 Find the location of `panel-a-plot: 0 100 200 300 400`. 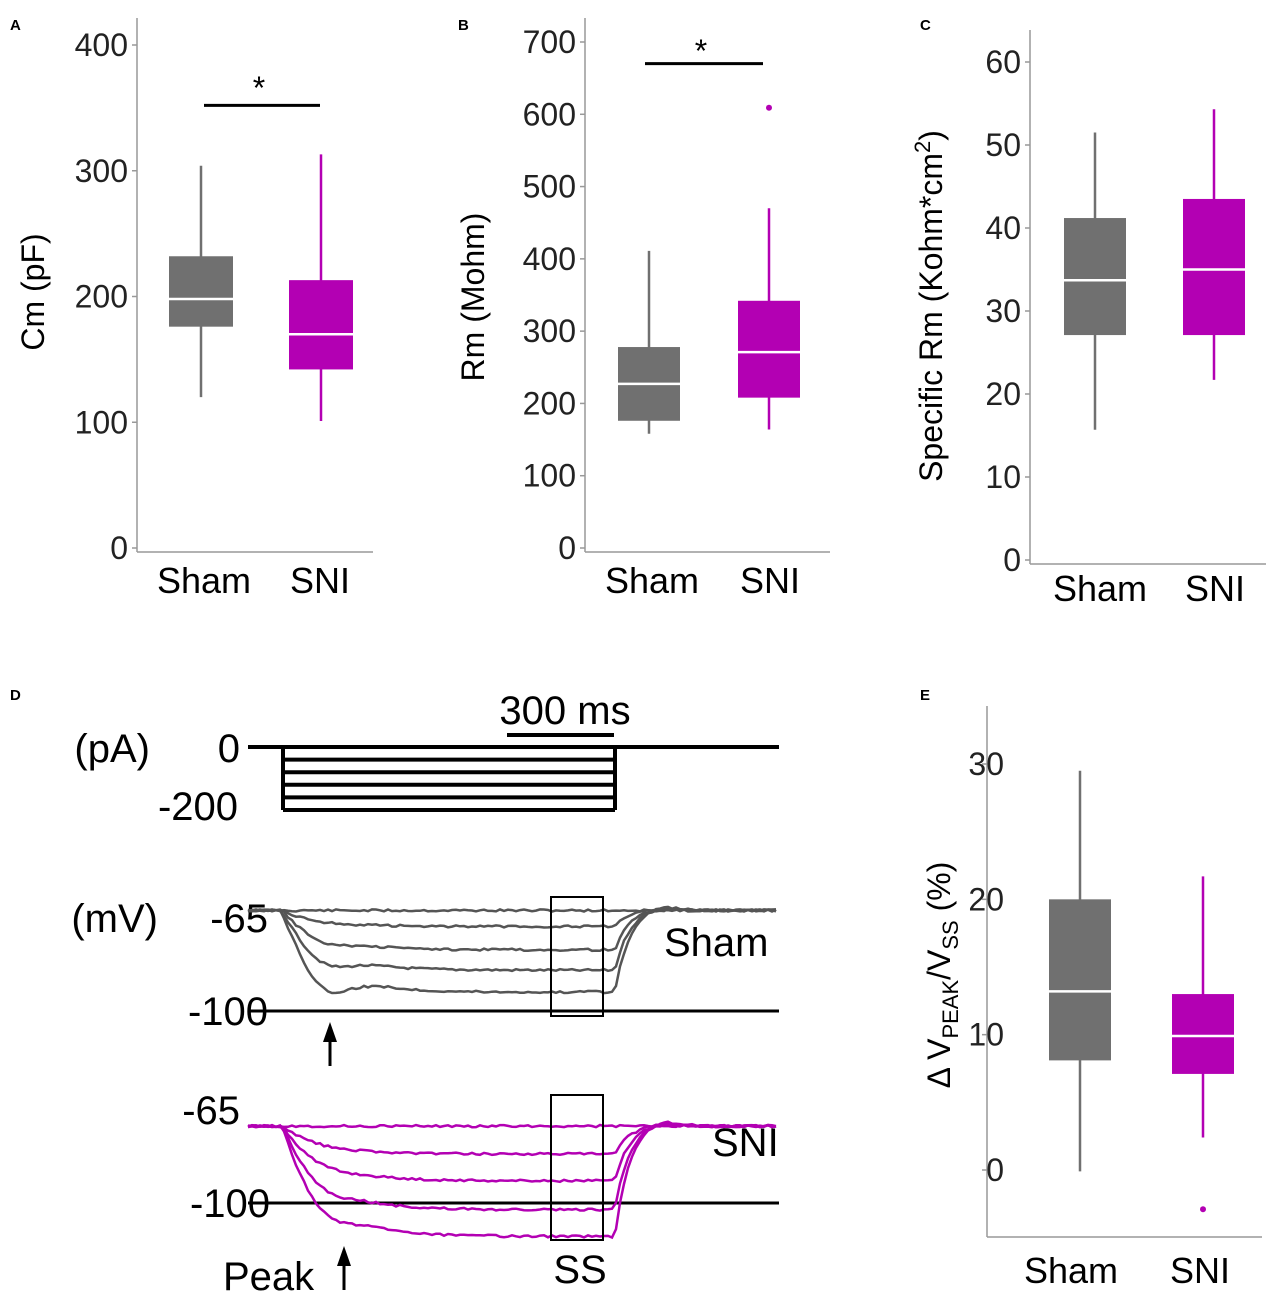

panel-a-plot: 0 100 200 300 400 is located at coordinates (224, 292).